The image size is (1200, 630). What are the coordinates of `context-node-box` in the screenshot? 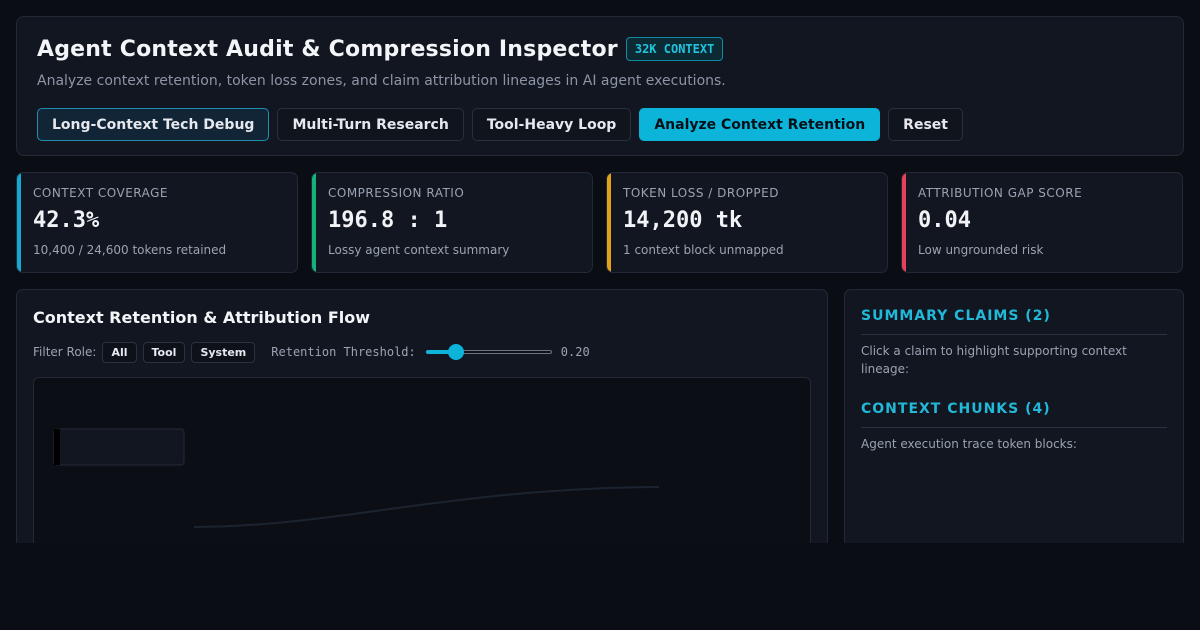 It's located at (119, 447).